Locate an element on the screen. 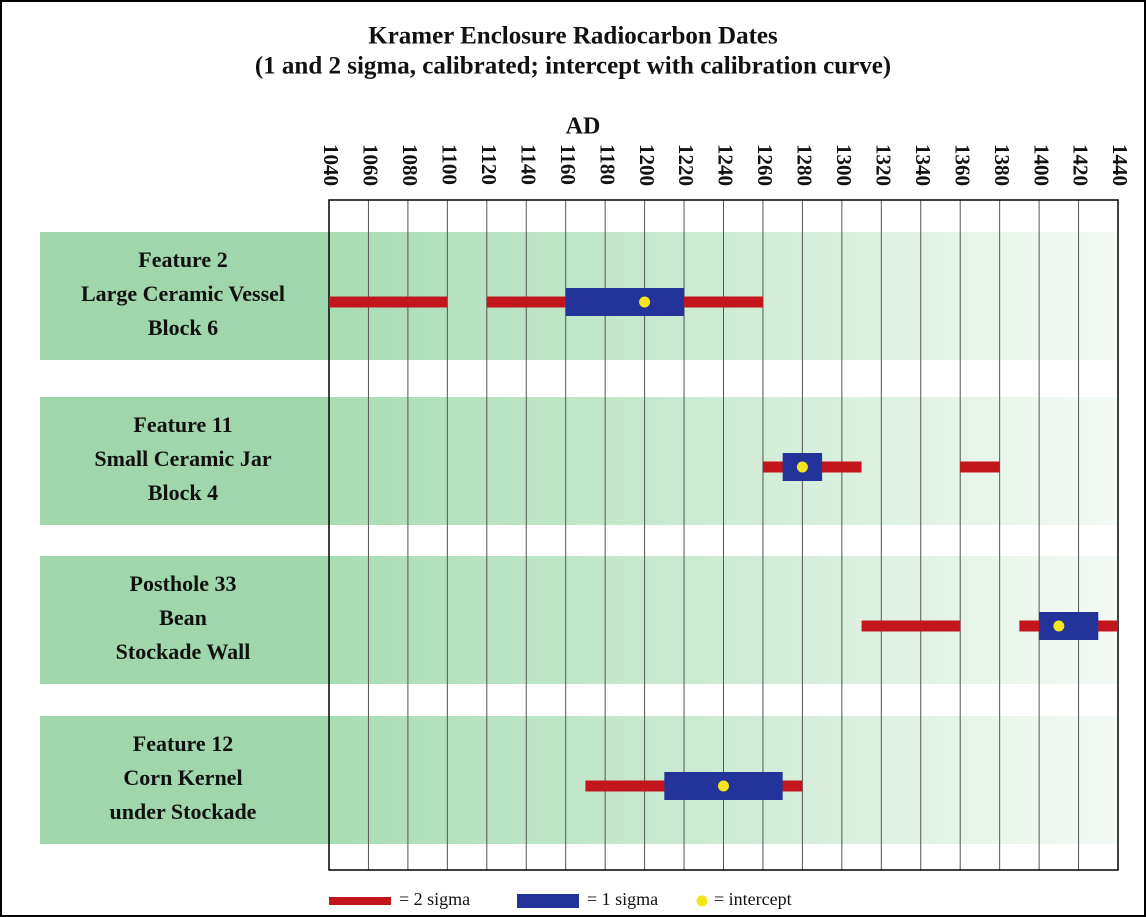 This screenshot has width=1146, height=917. category-label: Corn Kernel is located at coordinates (182, 777).